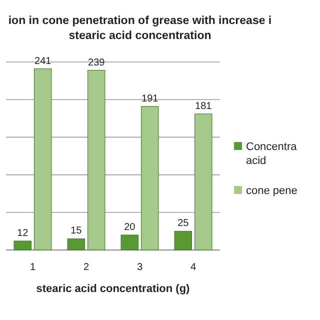  What do you see at coordinates (140, 28) in the screenshot?
I see `chart-title: ion in cone penetration of grease with increase i stearic acid concentration` at bounding box center [140, 28].